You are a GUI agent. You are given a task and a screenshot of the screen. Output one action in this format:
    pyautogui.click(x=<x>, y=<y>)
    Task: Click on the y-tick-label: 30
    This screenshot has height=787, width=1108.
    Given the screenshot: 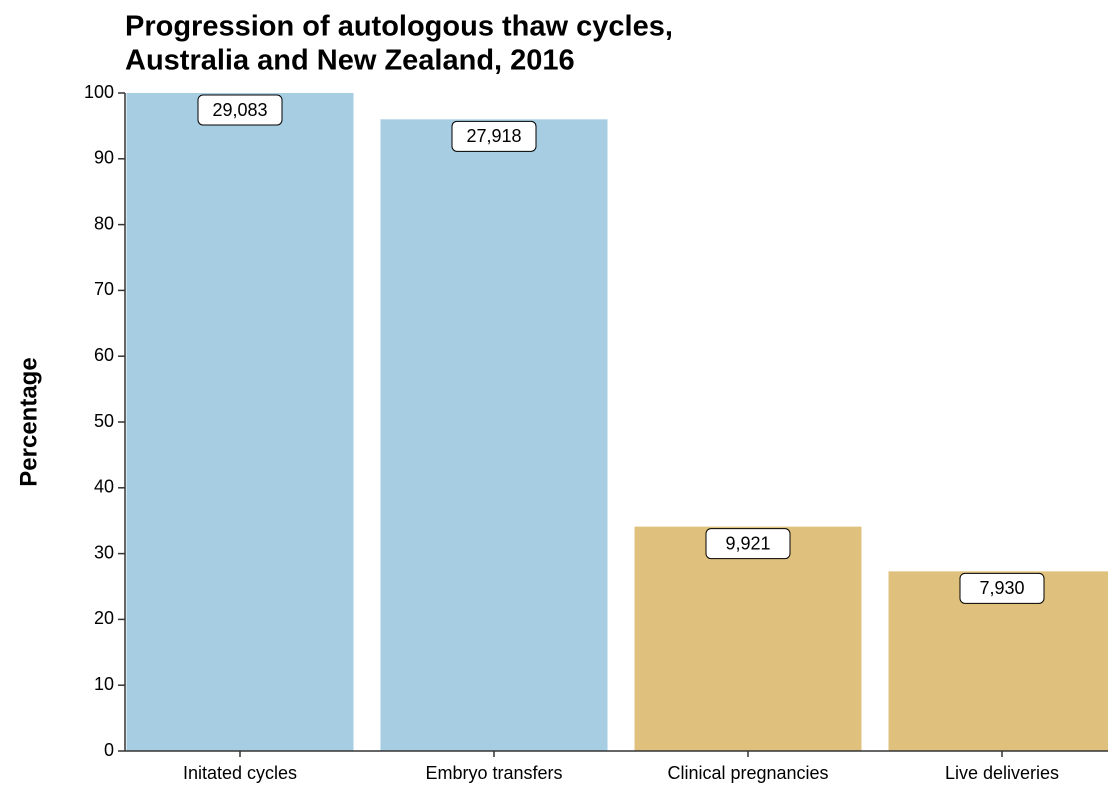 What is the action you would take?
    pyautogui.click(x=104, y=552)
    